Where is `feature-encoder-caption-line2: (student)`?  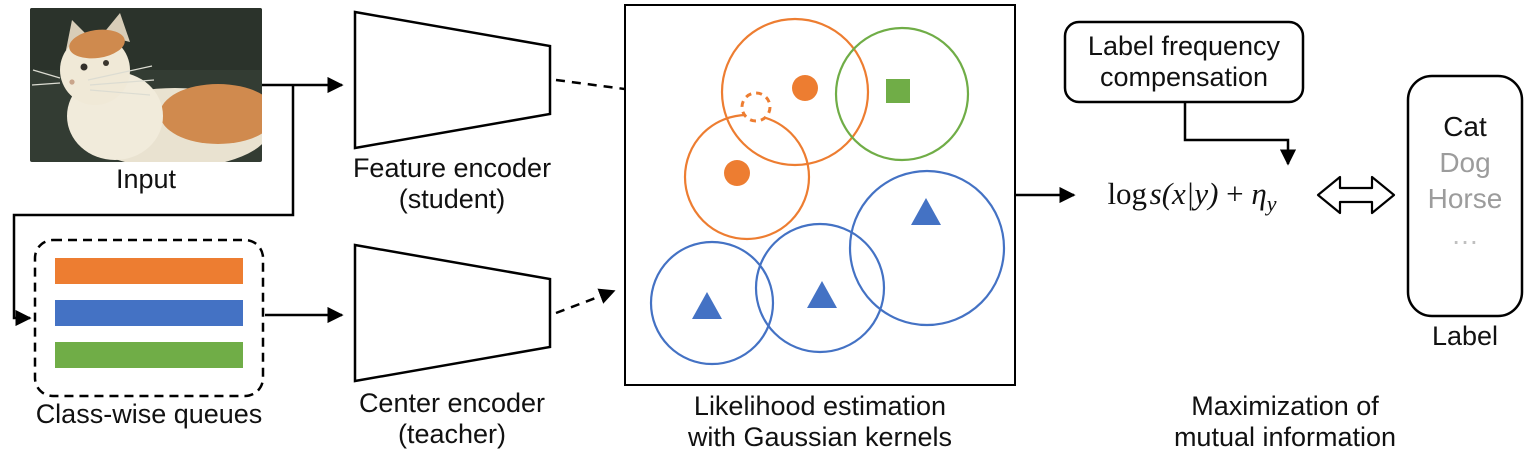
feature-encoder-caption-line2: (student) is located at coordinates (452, 199).